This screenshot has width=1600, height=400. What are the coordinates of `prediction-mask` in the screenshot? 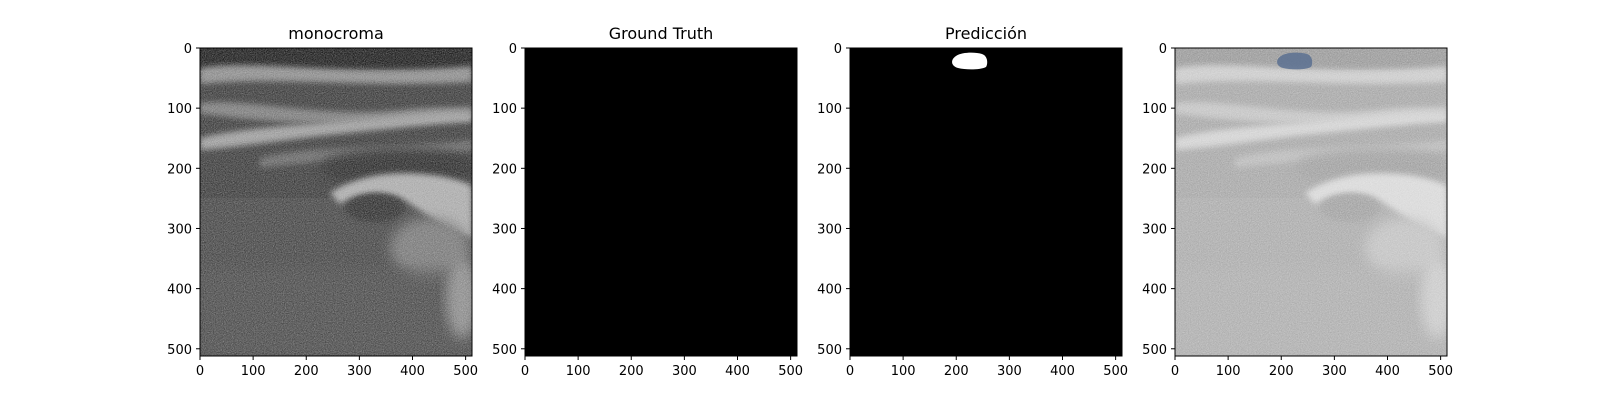 It's located at (986, 202).